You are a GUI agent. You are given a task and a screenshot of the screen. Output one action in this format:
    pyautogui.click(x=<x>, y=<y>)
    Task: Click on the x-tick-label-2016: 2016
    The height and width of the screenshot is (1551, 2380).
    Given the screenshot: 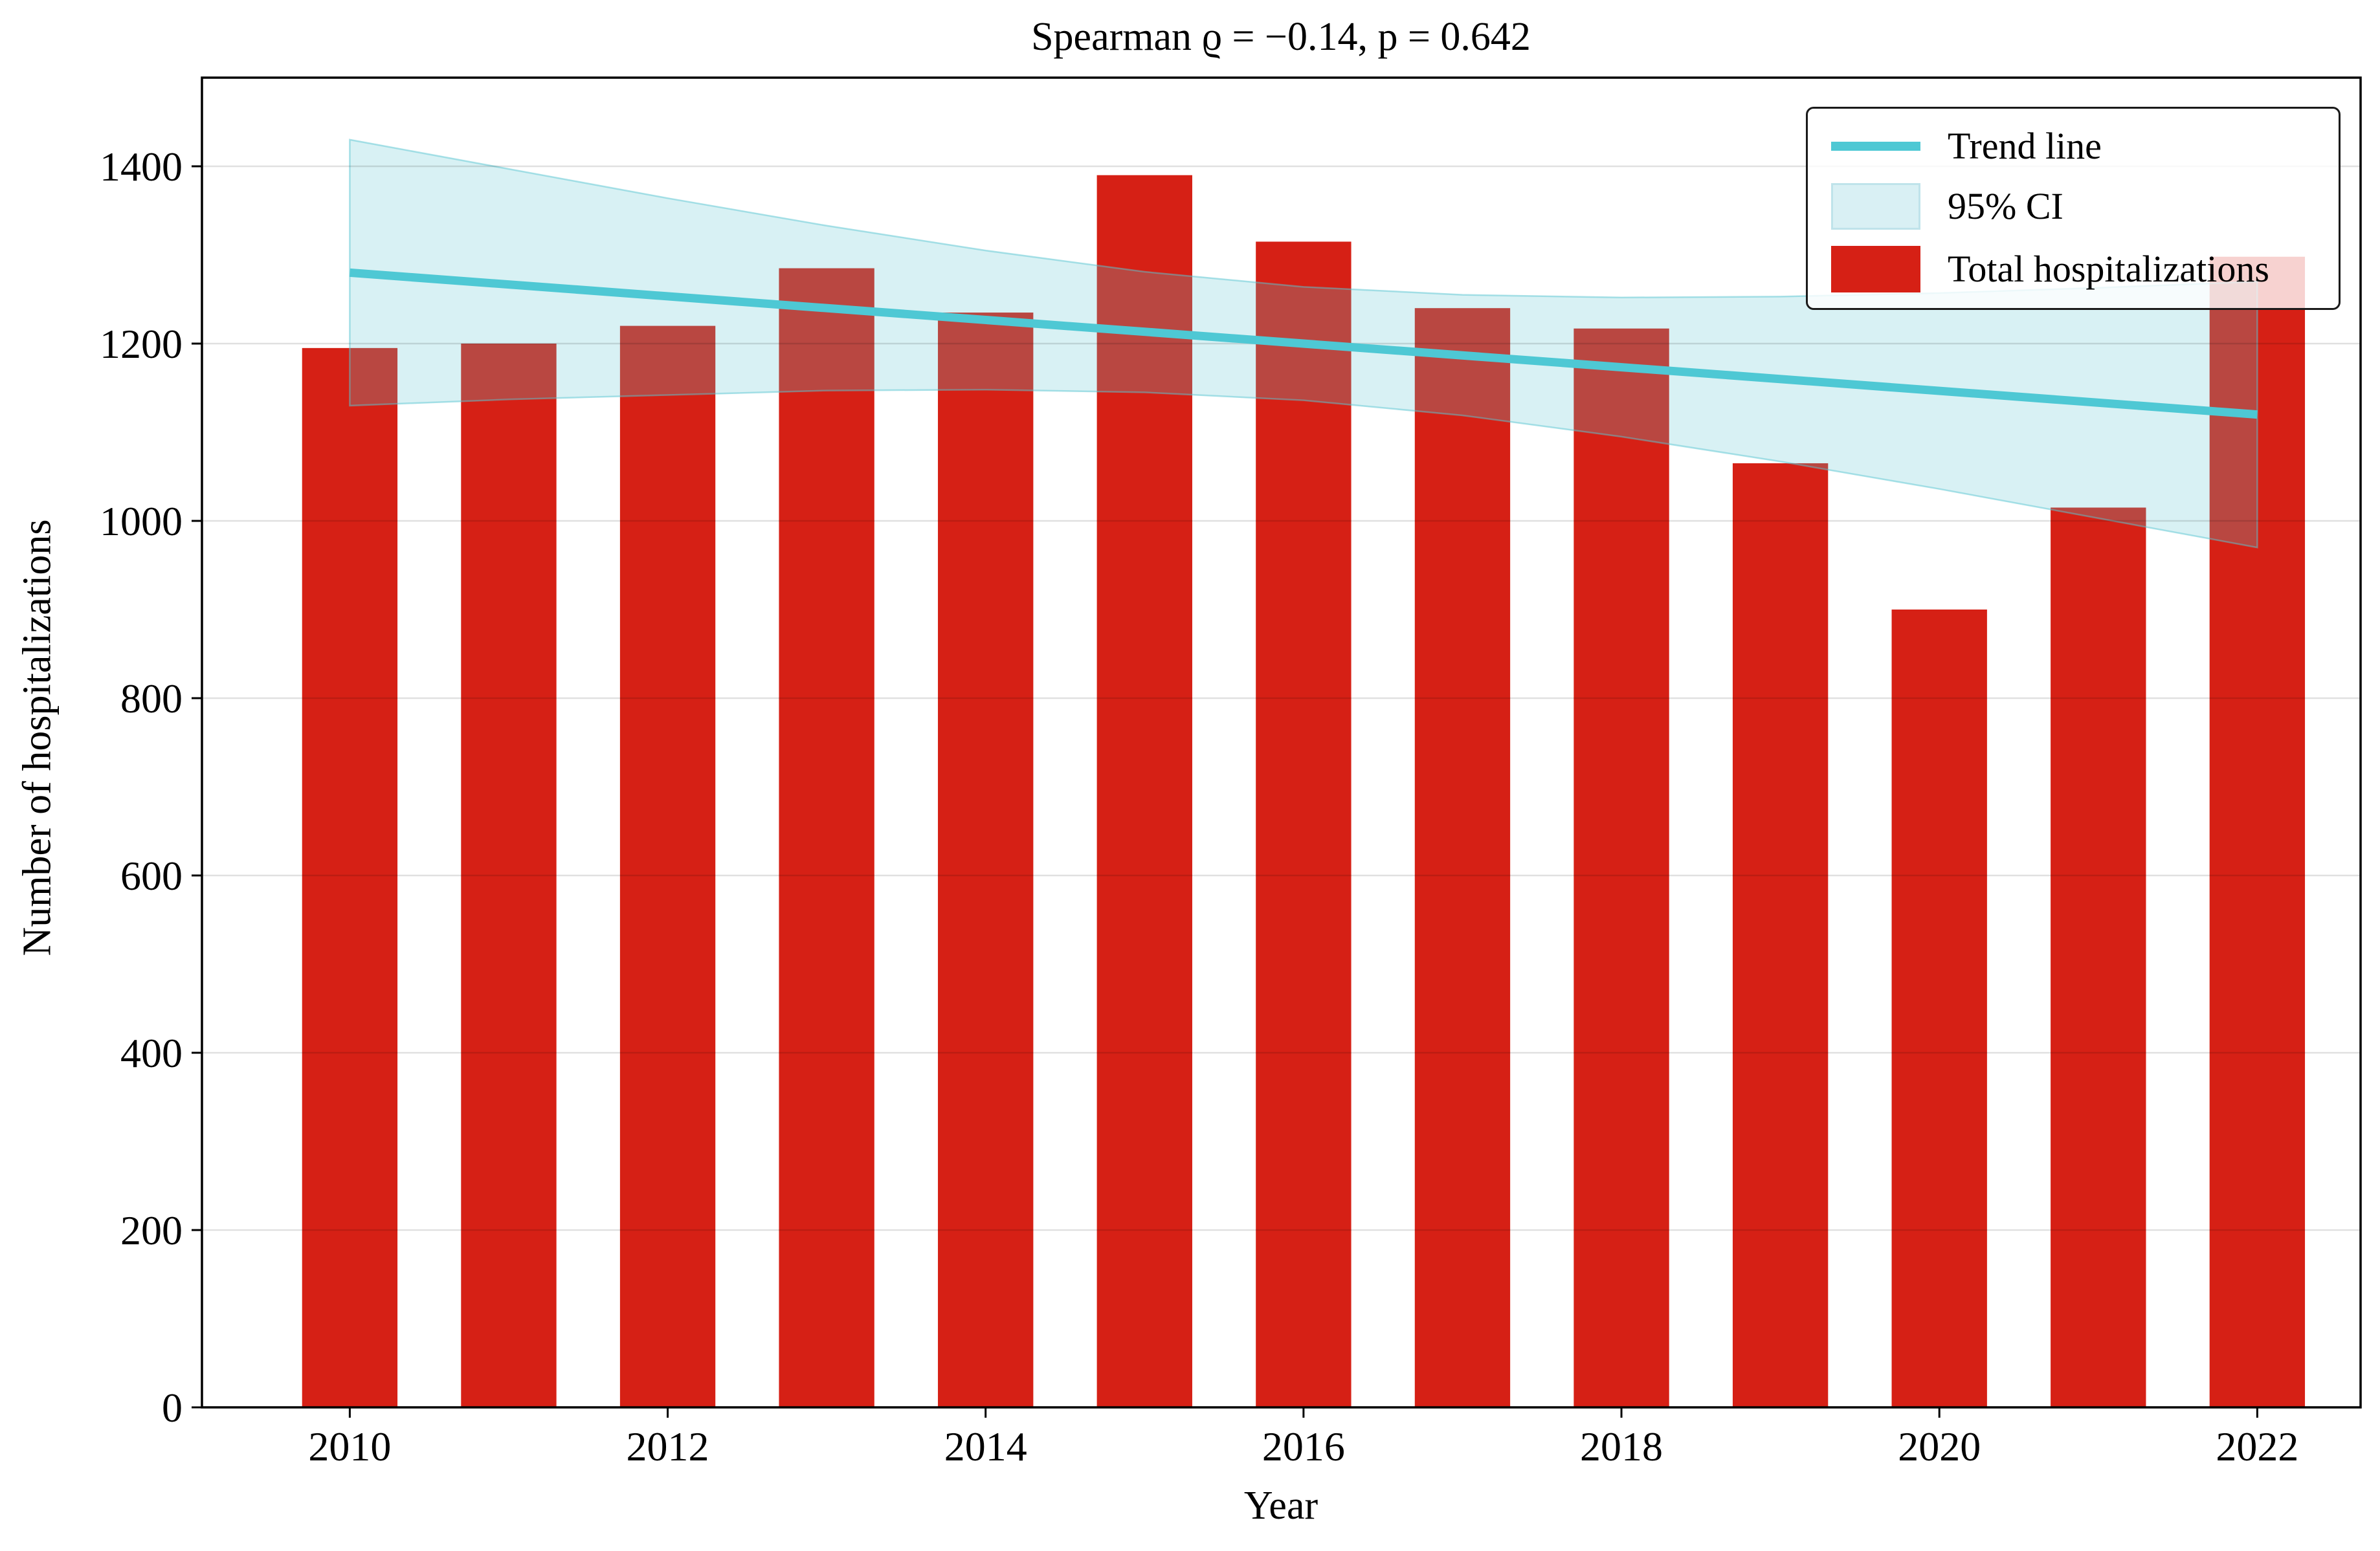 What is the action you would take?
    pyautogui.click(x=1303, y=1446)
    